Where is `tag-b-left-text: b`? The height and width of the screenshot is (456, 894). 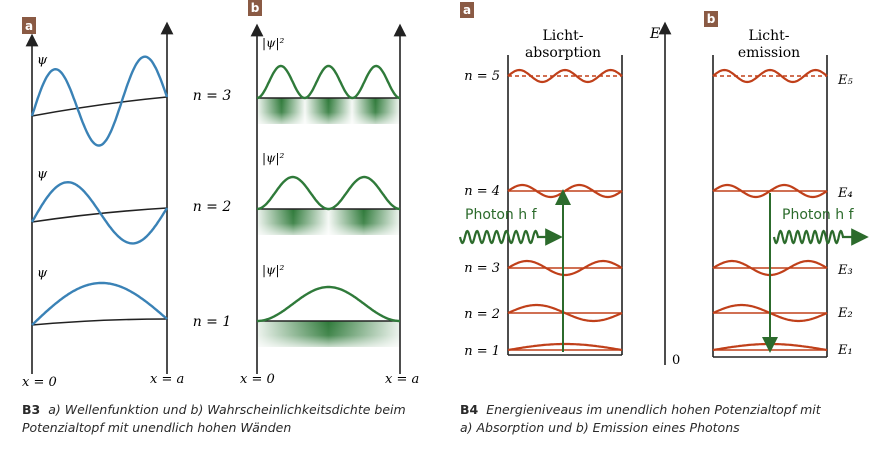 tag-b-left-text: b is located at coordinates (255, 8).